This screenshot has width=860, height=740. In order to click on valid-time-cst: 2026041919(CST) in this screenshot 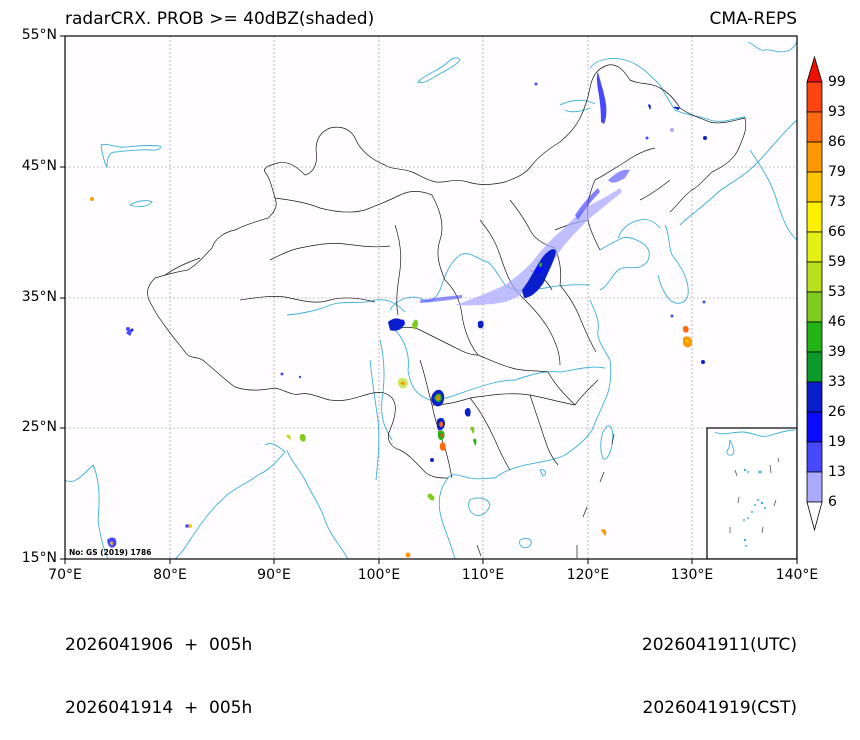, I will do `click(719, 708)`.